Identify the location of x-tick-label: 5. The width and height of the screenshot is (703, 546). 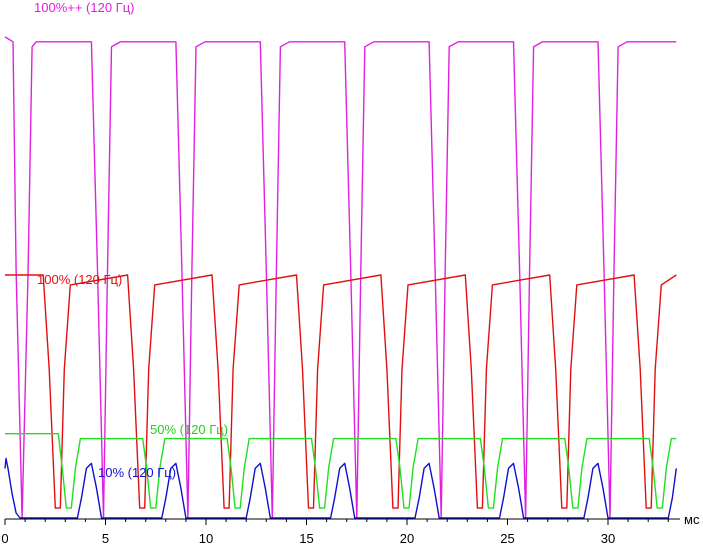
(105, 538).